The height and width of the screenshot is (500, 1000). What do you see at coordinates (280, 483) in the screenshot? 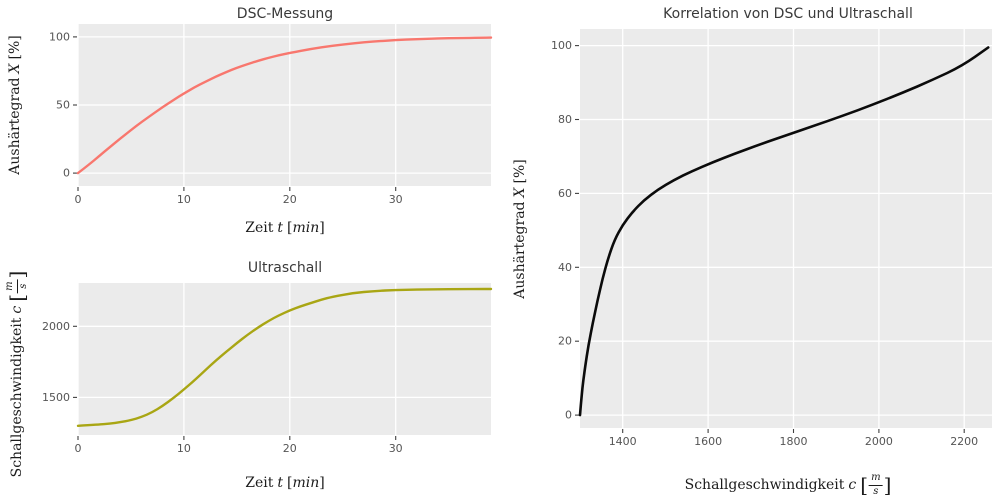
I see `ultraschall-xlabel-variable: t` at bounding box center [280, 483].